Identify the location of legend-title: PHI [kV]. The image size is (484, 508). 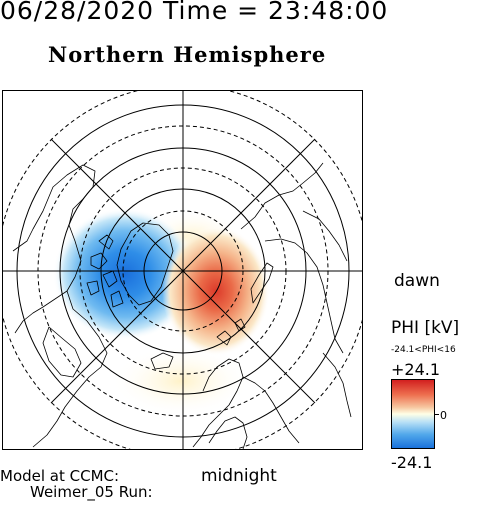
(425, 328).